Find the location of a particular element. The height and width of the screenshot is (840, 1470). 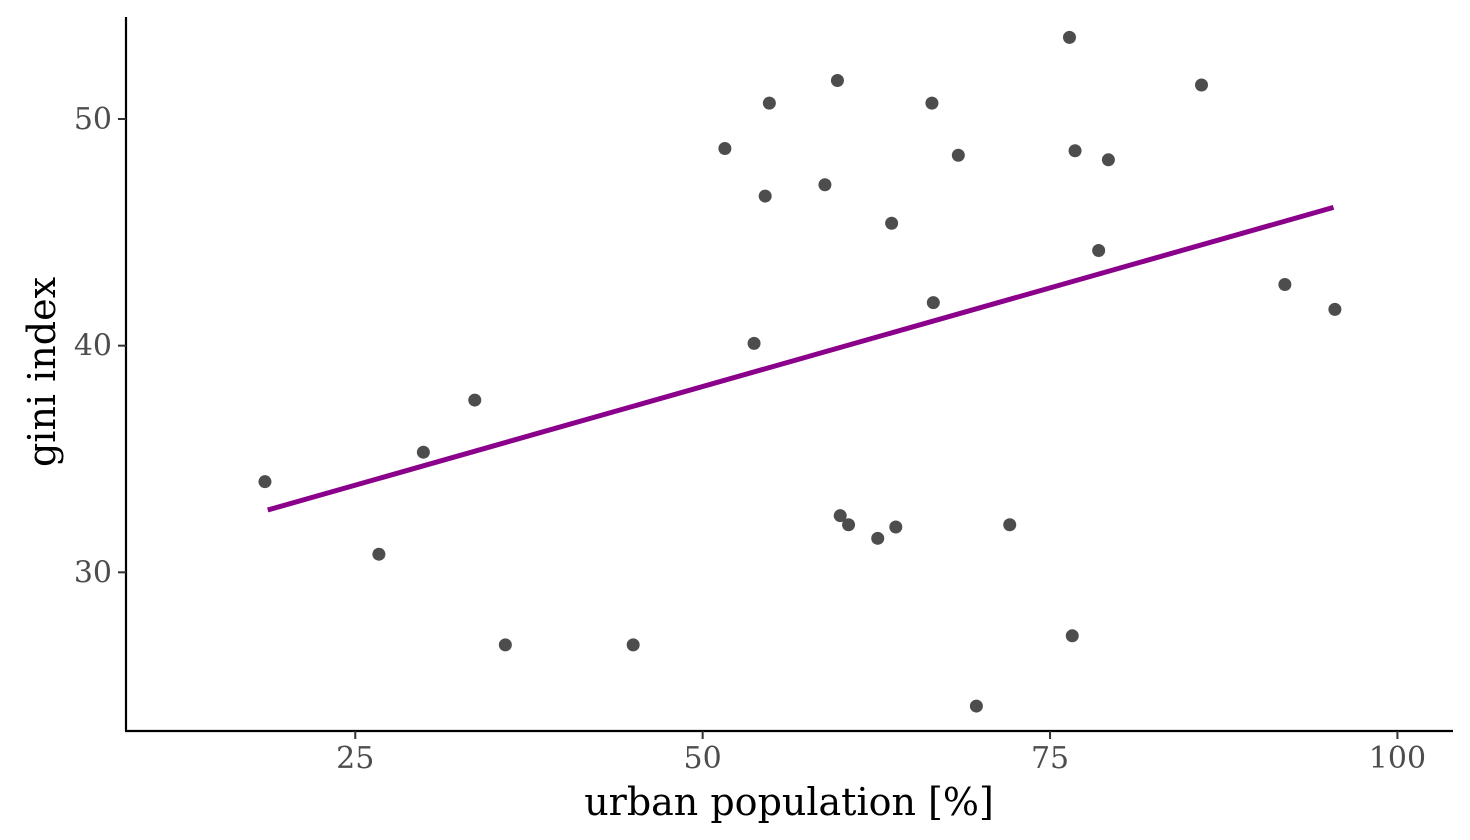

y-tick-label: 50 is located at coordinates (93, 119).